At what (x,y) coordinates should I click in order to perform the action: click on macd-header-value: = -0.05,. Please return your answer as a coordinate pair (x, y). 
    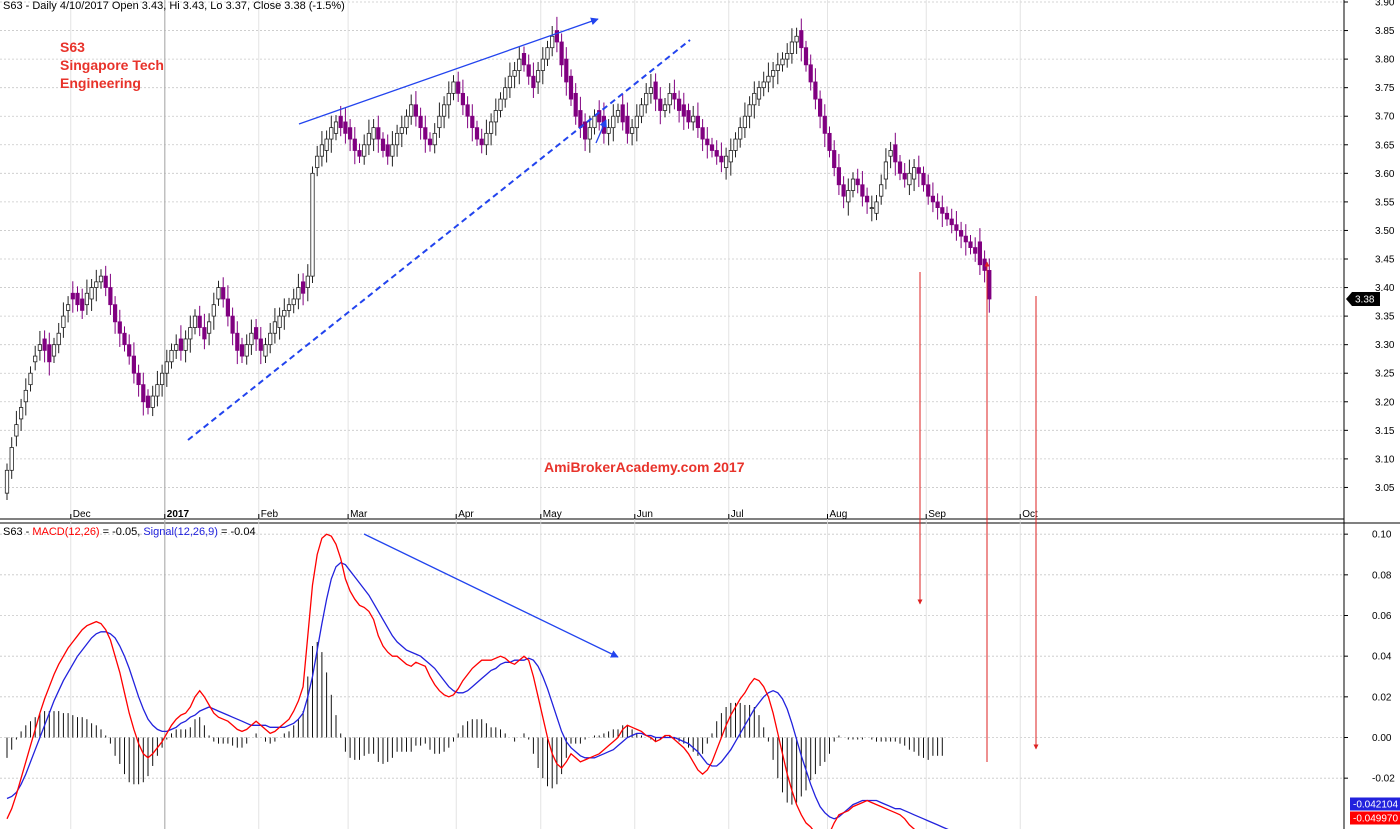
    Looking at the image, I should click on (122, 532).